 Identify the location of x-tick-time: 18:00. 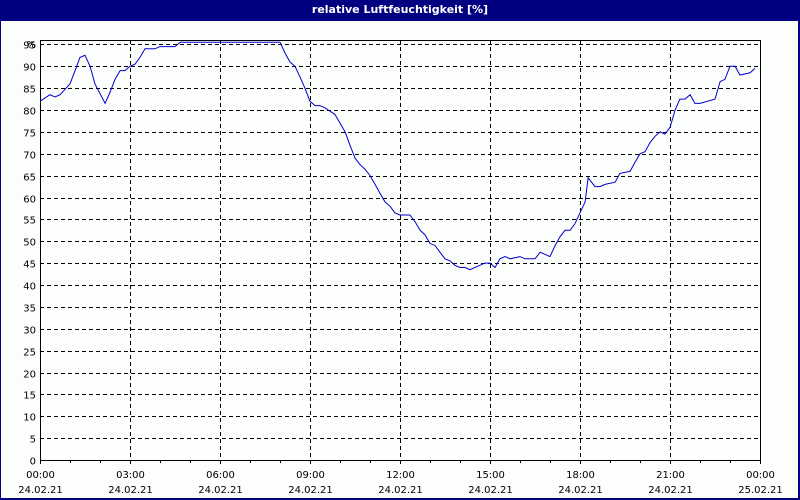
(580, 475).